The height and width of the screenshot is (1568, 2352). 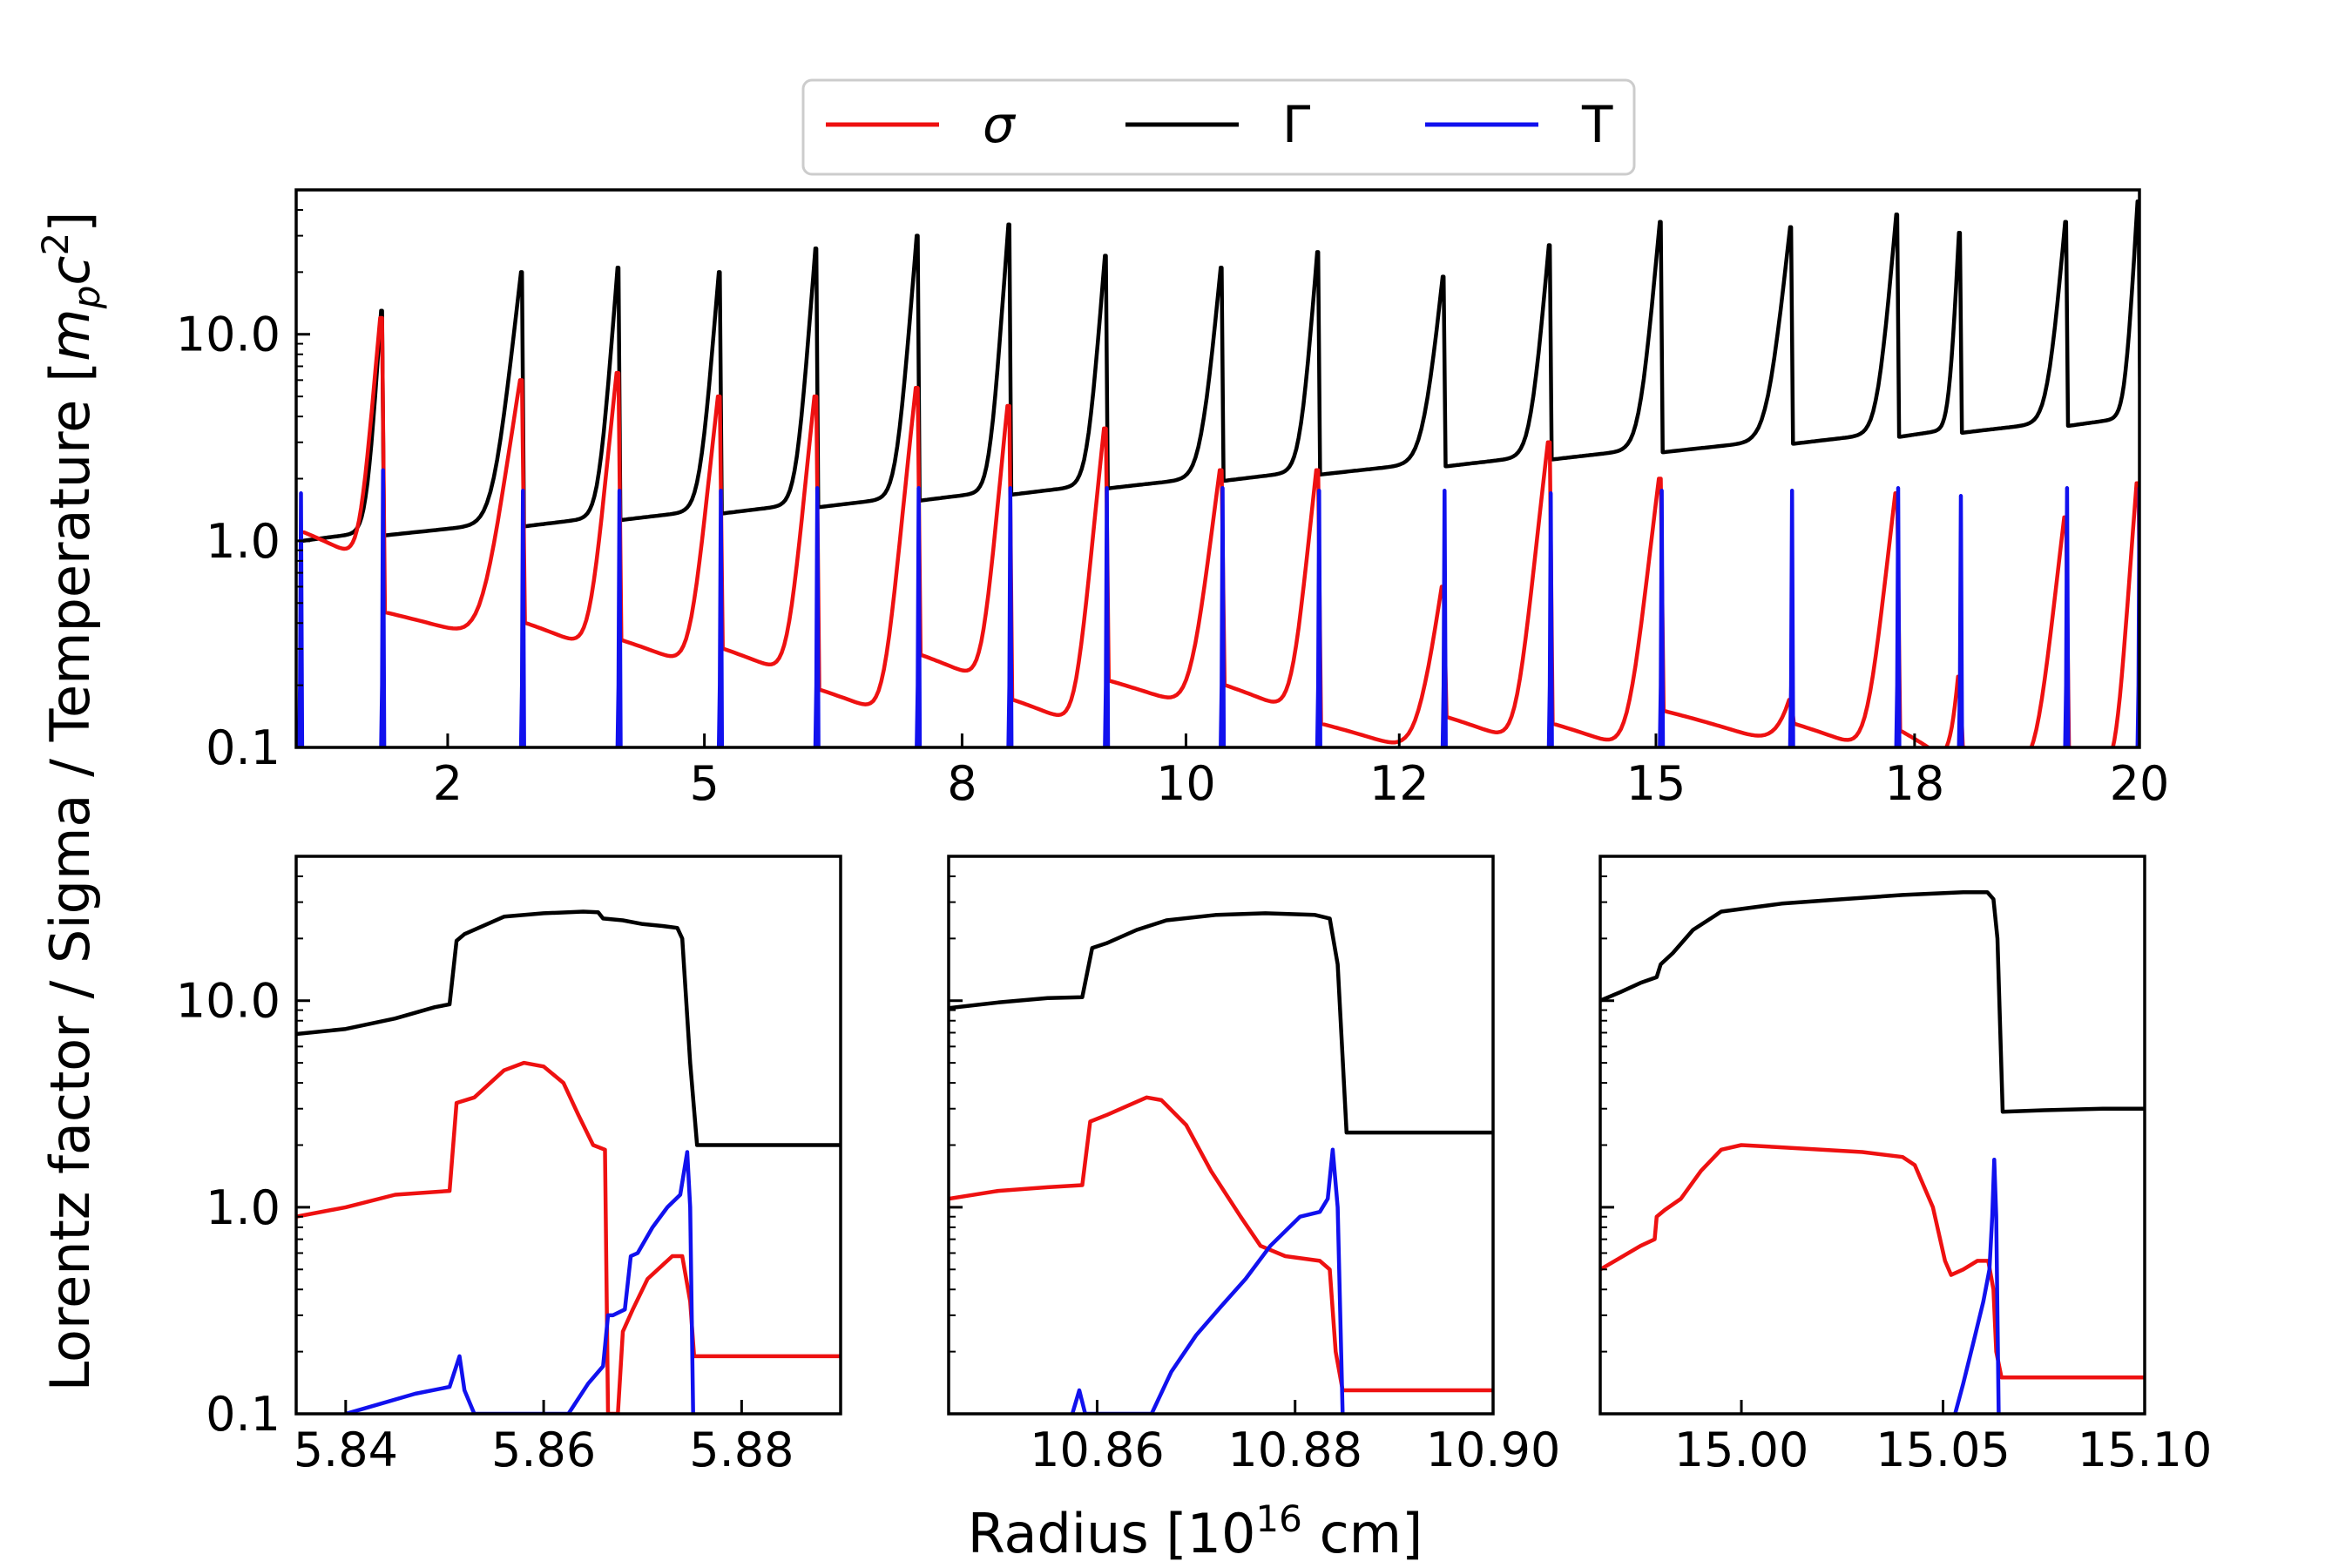 I want to click on legend-box, so click(x=1218, y=127).